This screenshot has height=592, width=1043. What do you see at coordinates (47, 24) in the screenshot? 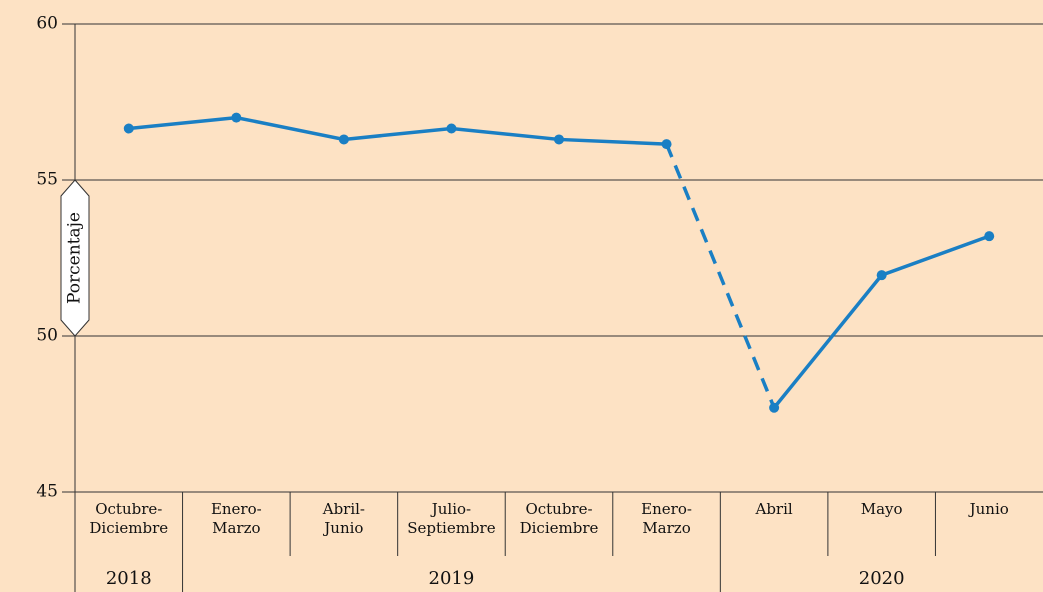
I see `y-tick-label: 60` at bounding box center [47, 24].